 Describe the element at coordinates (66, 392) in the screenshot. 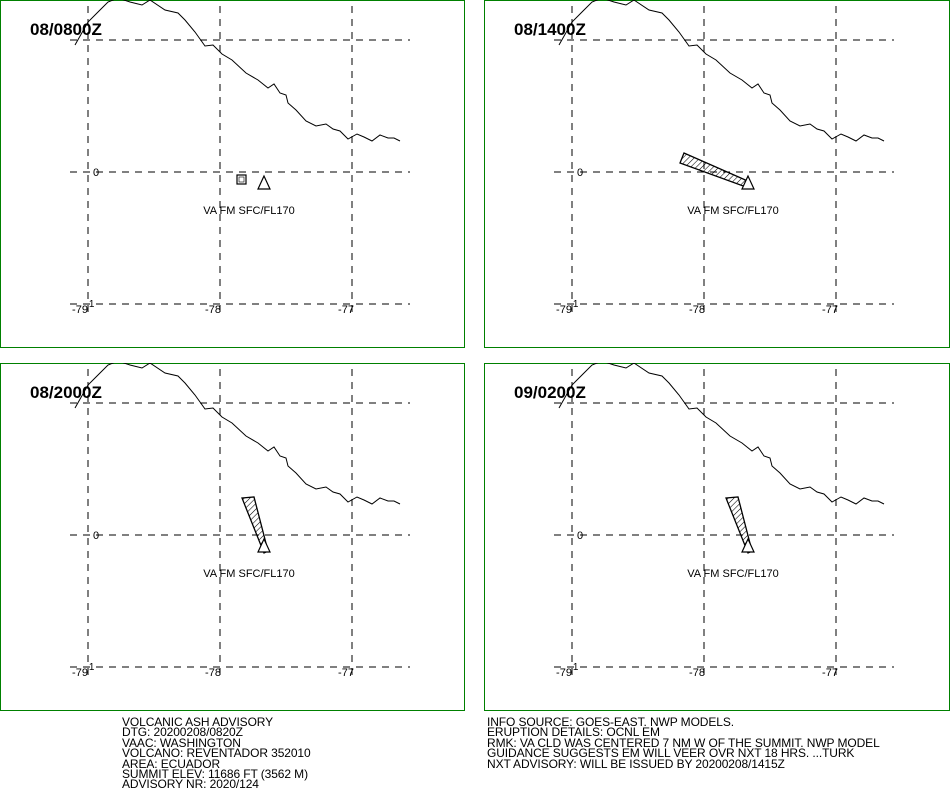

I see `forecast-time-label: 08/2000Z` at that location.